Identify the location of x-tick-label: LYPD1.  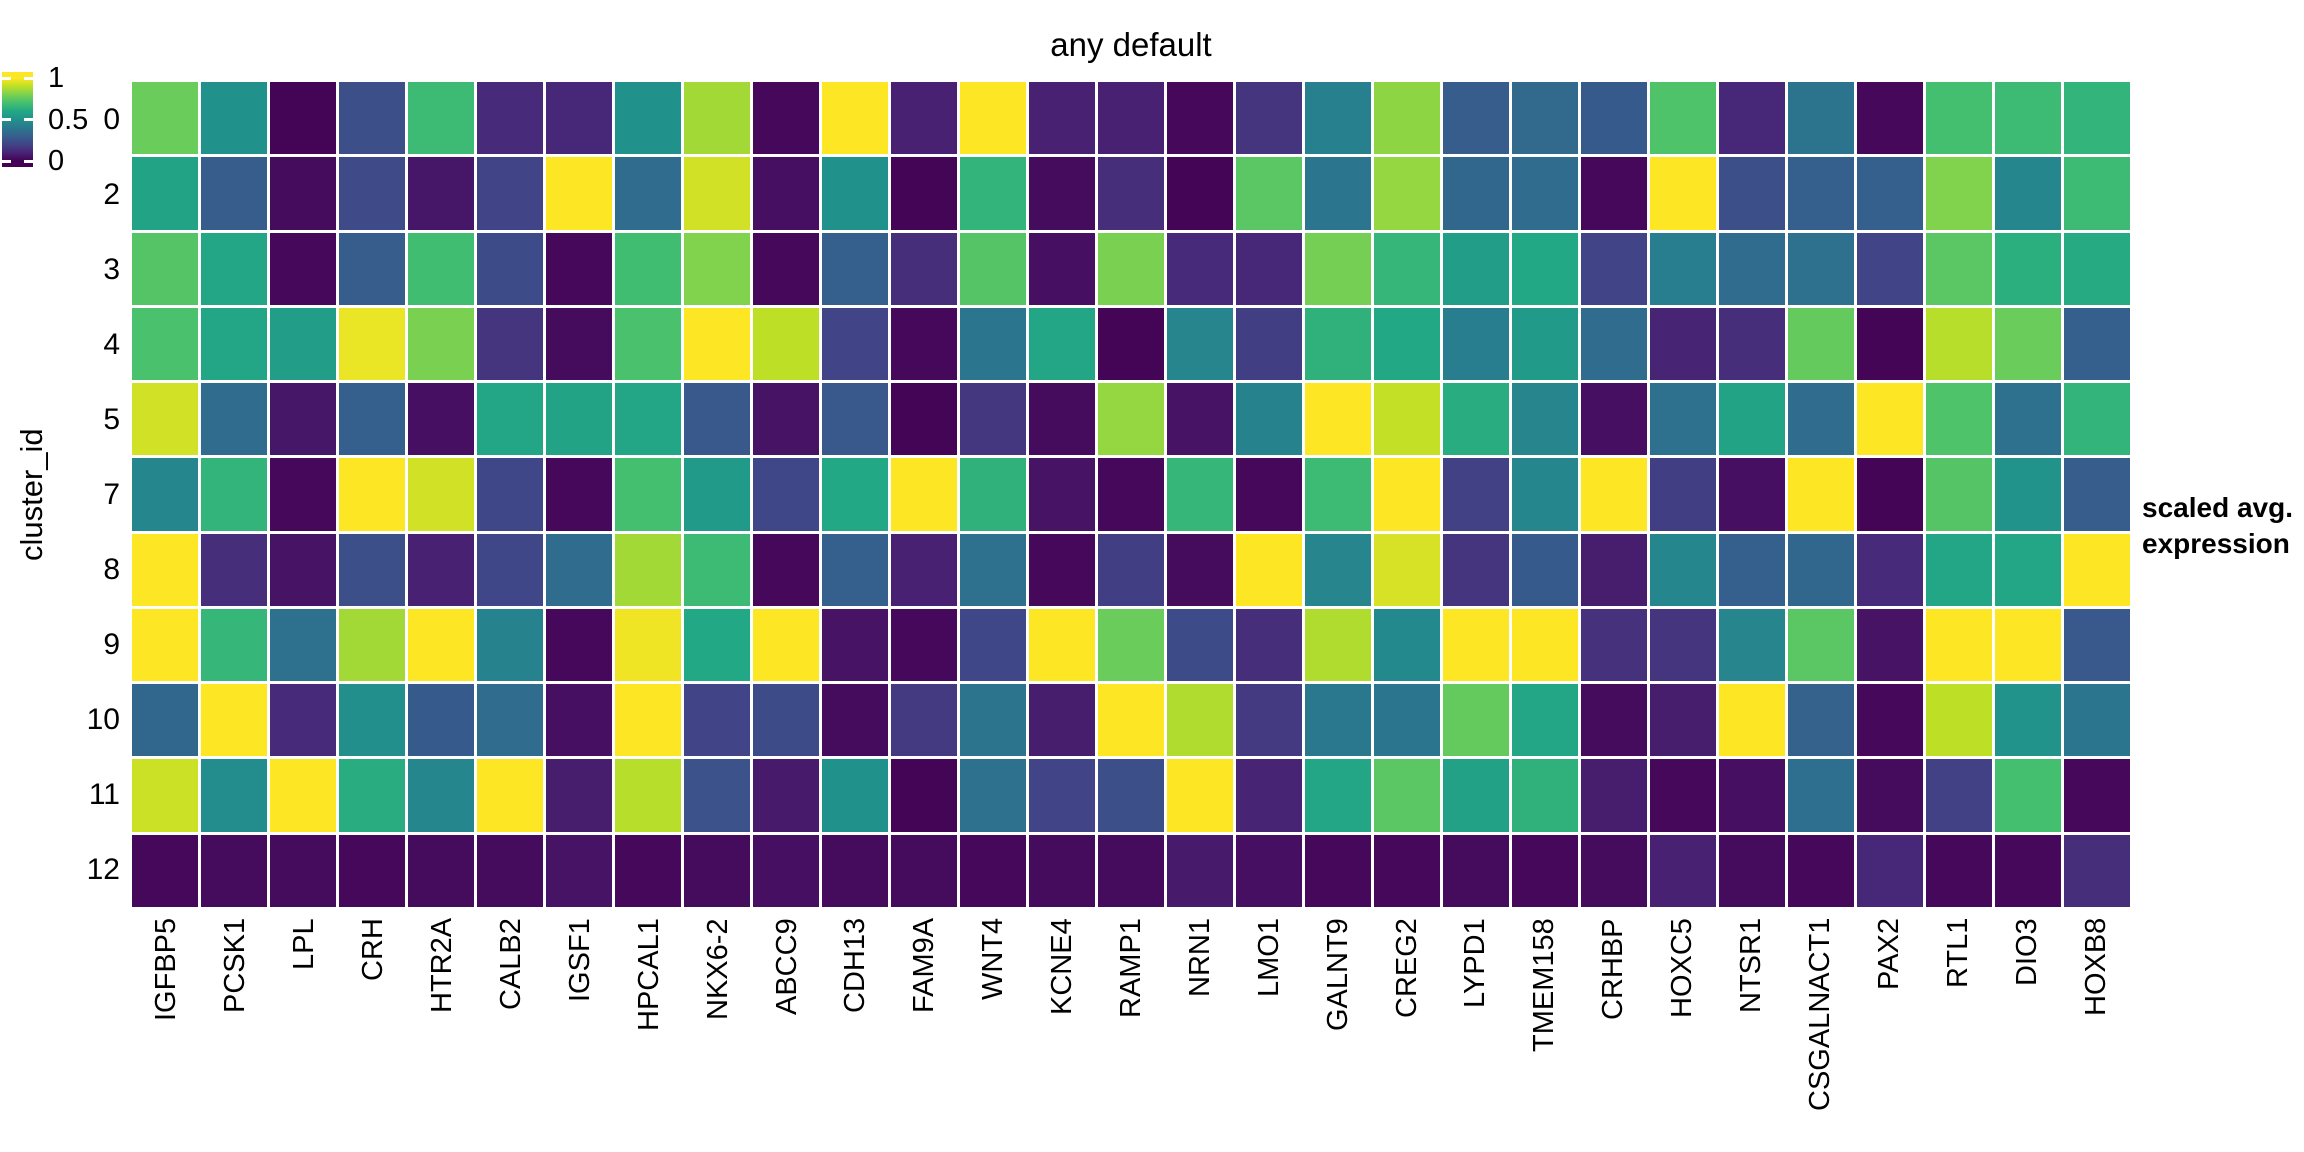
(1475, 963).